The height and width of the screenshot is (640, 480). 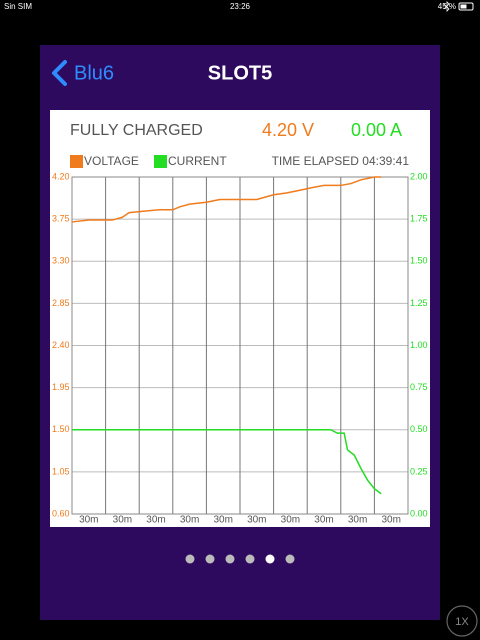 I want to click on legend-label: CURRENT, so click(x=197, y=161).